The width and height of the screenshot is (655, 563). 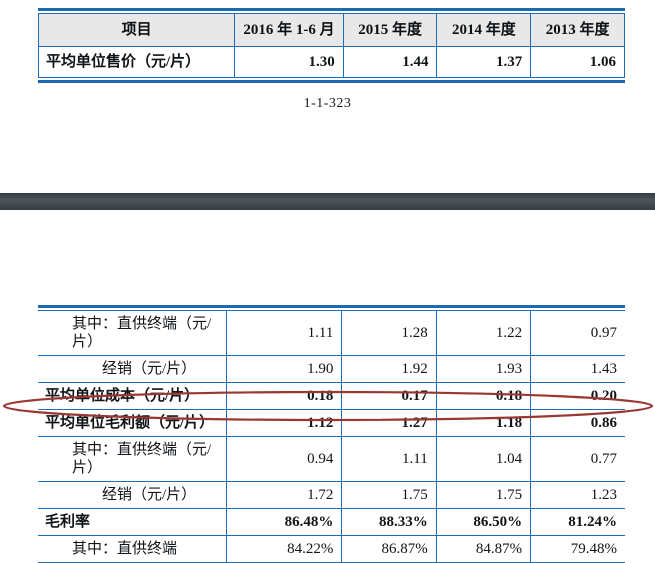 What do you see at coordinates (132, 522) in the screenshot?
I see `row-label: 毛利率` at bounding box center [132, 522].